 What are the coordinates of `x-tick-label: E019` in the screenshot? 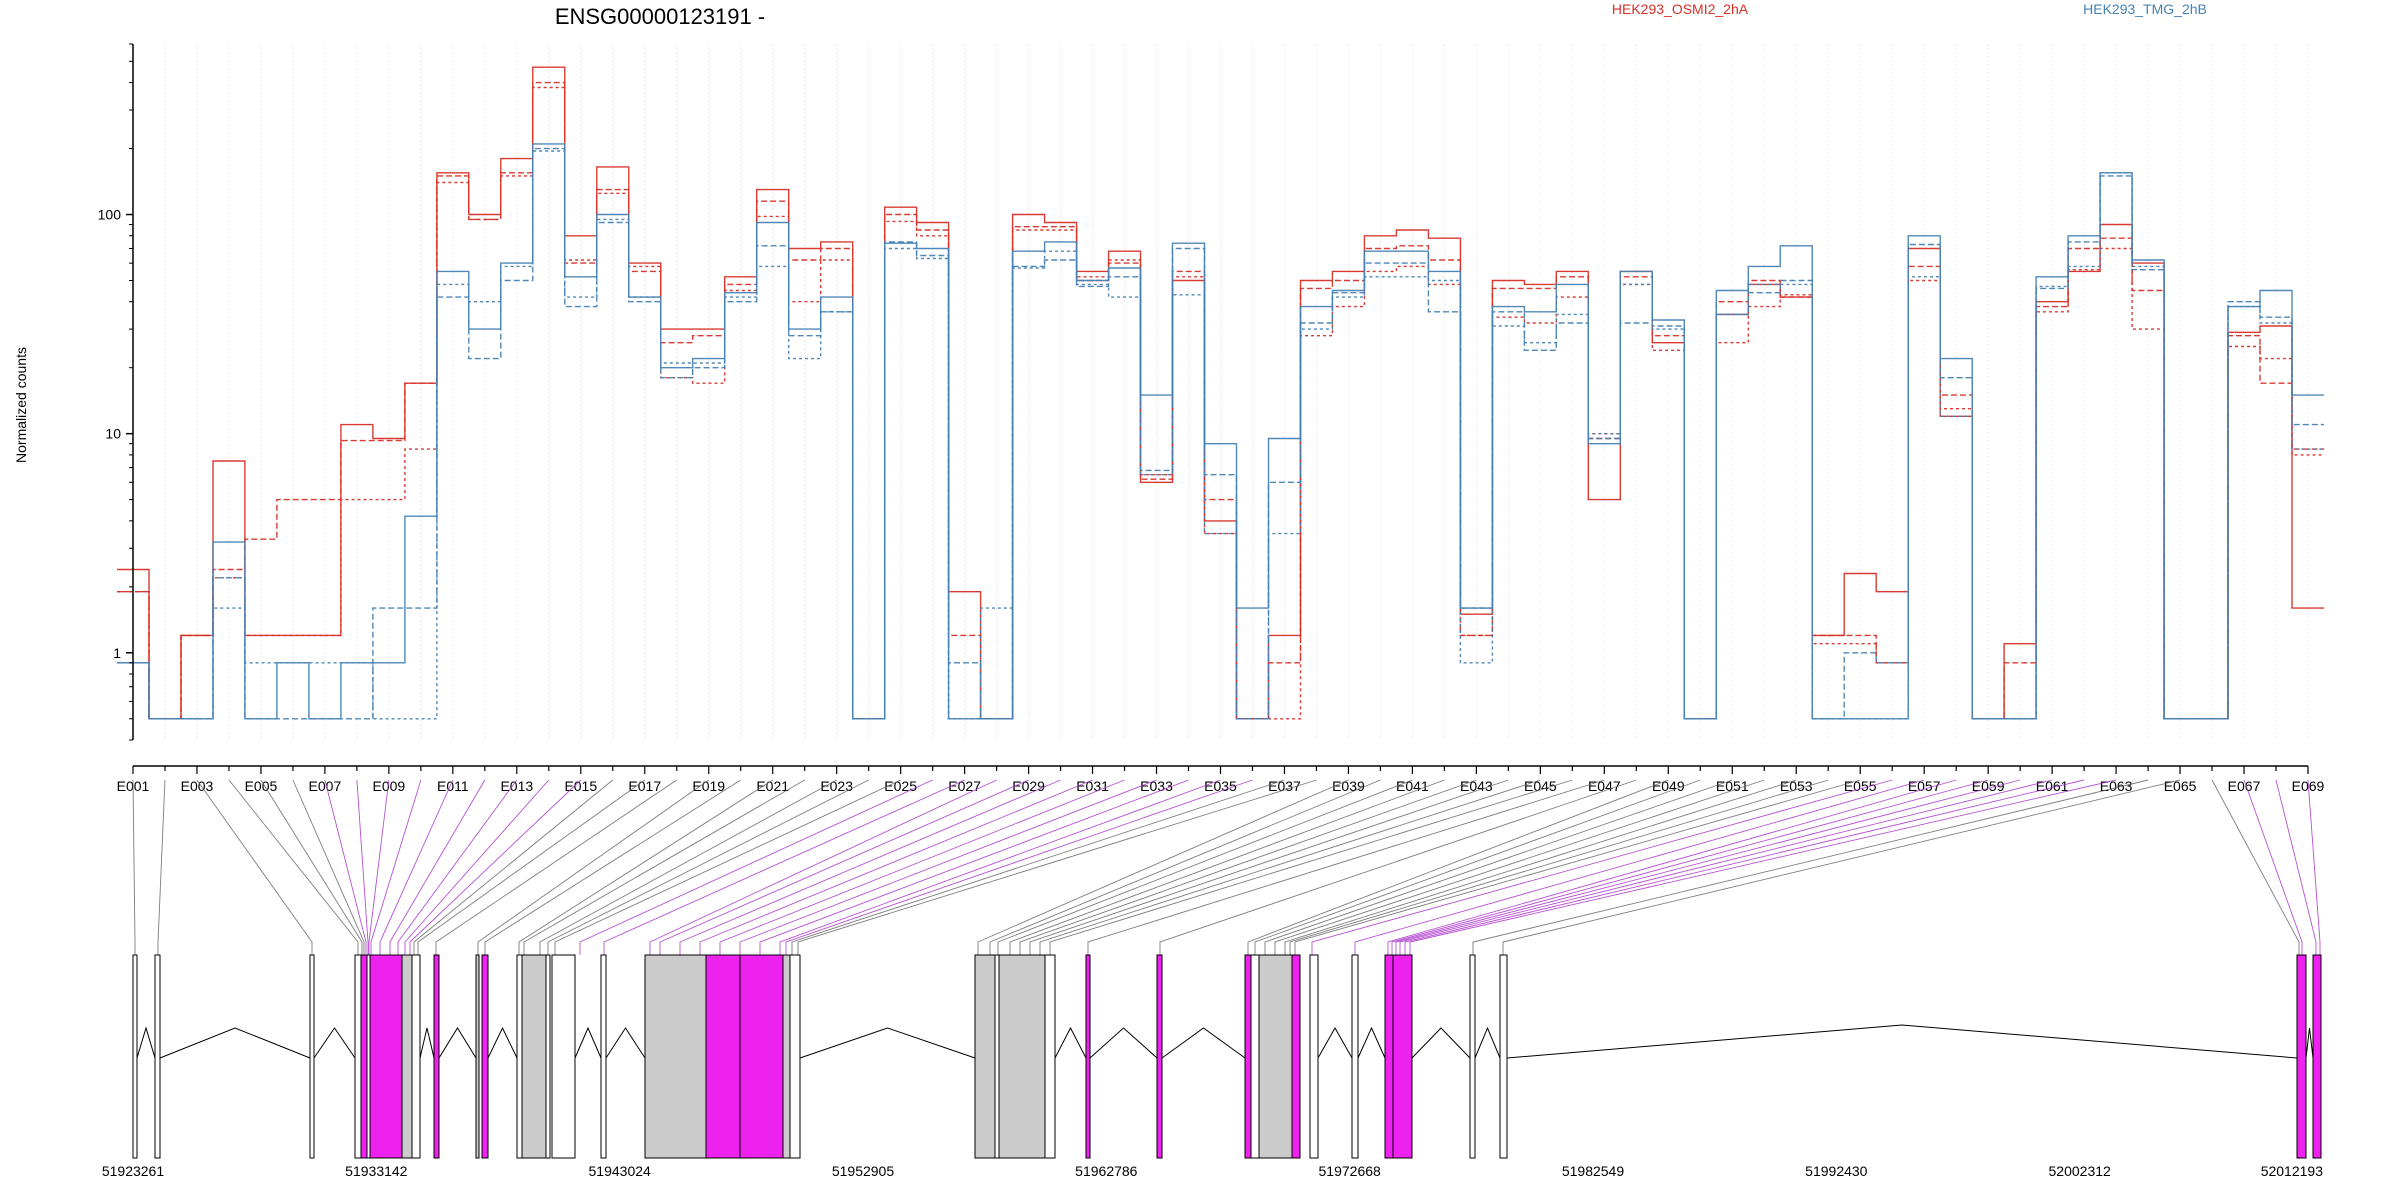 It's located at (708, 786).